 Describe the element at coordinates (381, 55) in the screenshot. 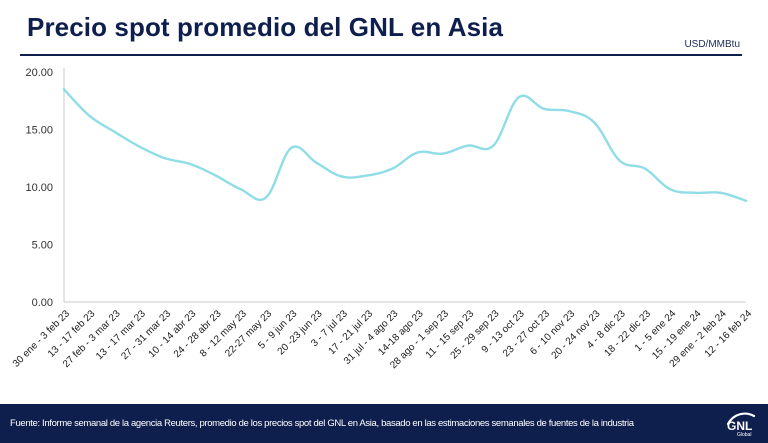

I see `title-divider` at that location.